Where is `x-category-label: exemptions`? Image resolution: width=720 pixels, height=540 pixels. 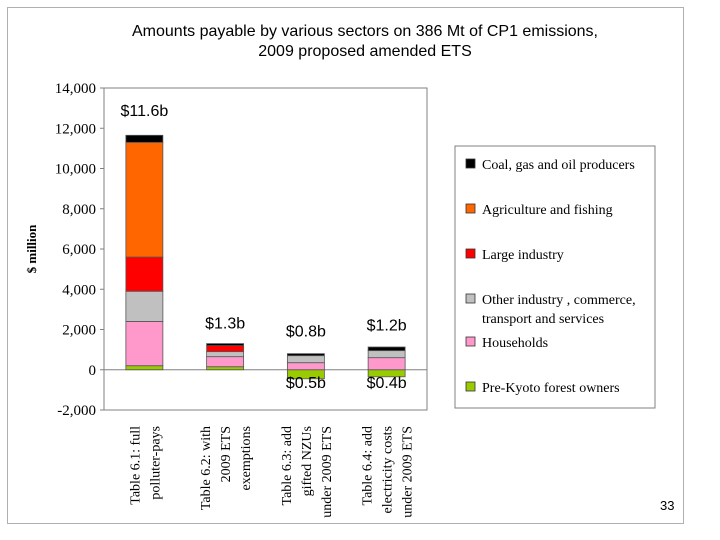
x-category-label: exemptions is located at coordinates (246, 458).